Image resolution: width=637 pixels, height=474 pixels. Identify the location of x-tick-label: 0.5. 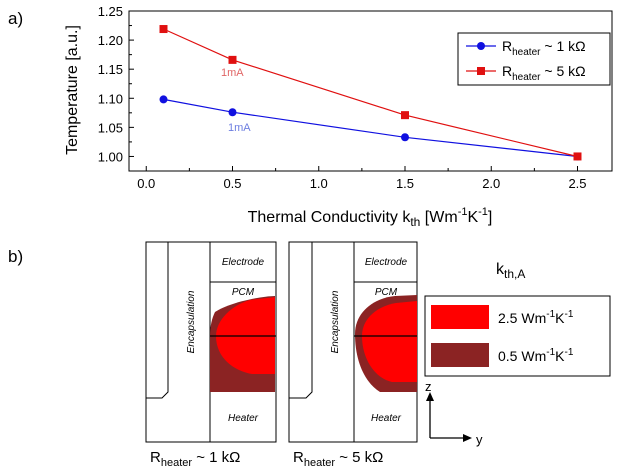
(232, 183).